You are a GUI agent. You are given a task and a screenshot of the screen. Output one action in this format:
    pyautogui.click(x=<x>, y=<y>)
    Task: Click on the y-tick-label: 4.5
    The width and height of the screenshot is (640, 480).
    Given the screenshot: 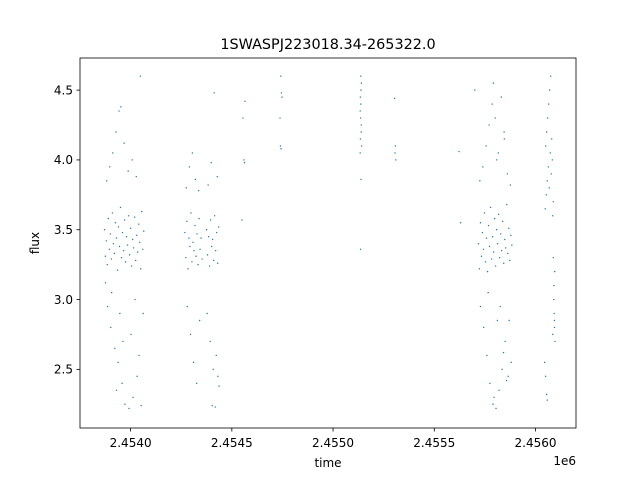 What is the action you would take?
    pyautogui.click(x=63, y=90)
    